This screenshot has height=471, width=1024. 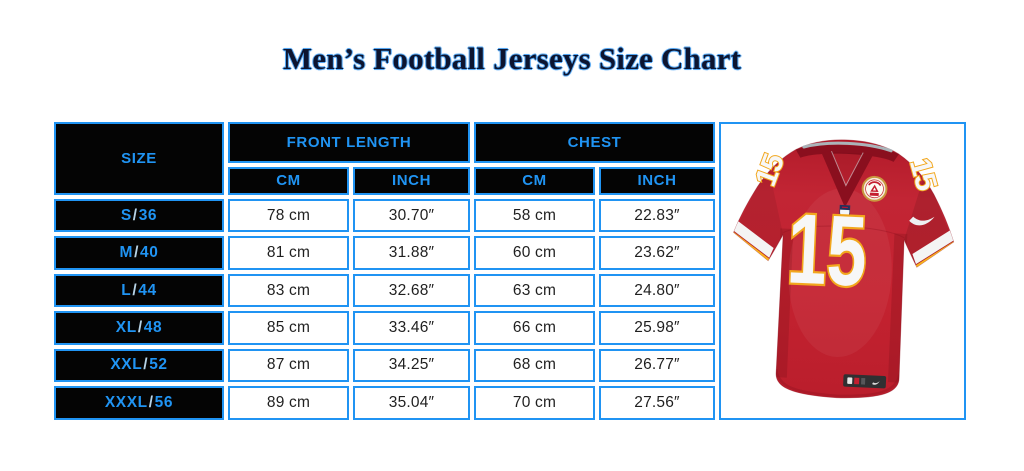 What do you see at coordinates (657, 253) in the screenshot?
I see `chest-inch-value: 23.62″` at bounding box center [657, 253].